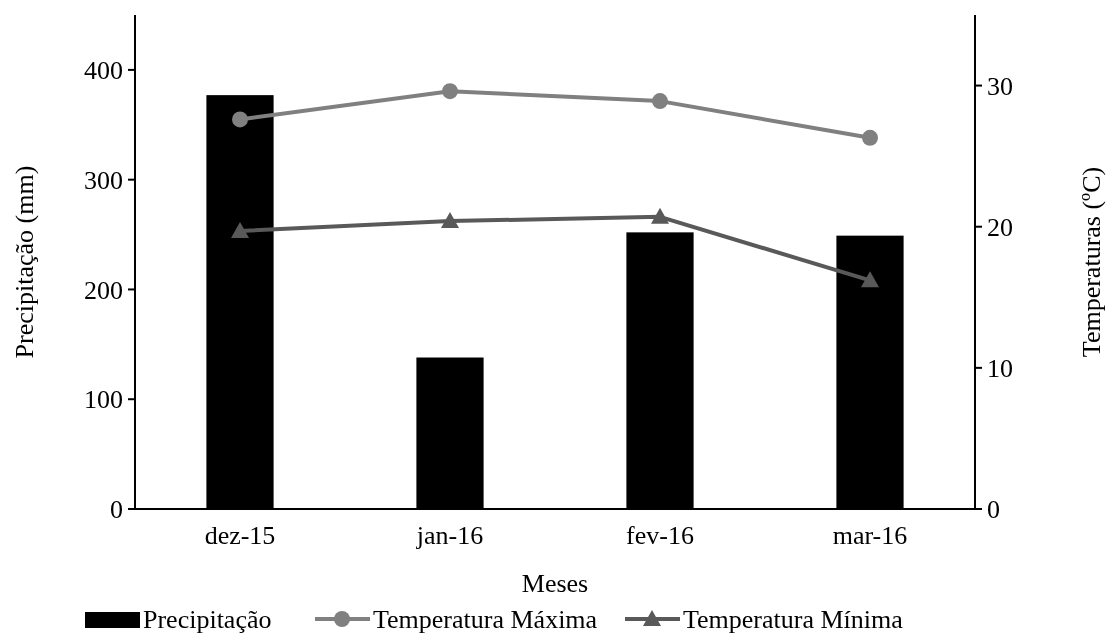 This screenshot has width=1111, height=641. What do you see at coordinates (870, 535) in the screenshot?
I see `x-tick-label: mar-16` at bounding box center [870, 535].